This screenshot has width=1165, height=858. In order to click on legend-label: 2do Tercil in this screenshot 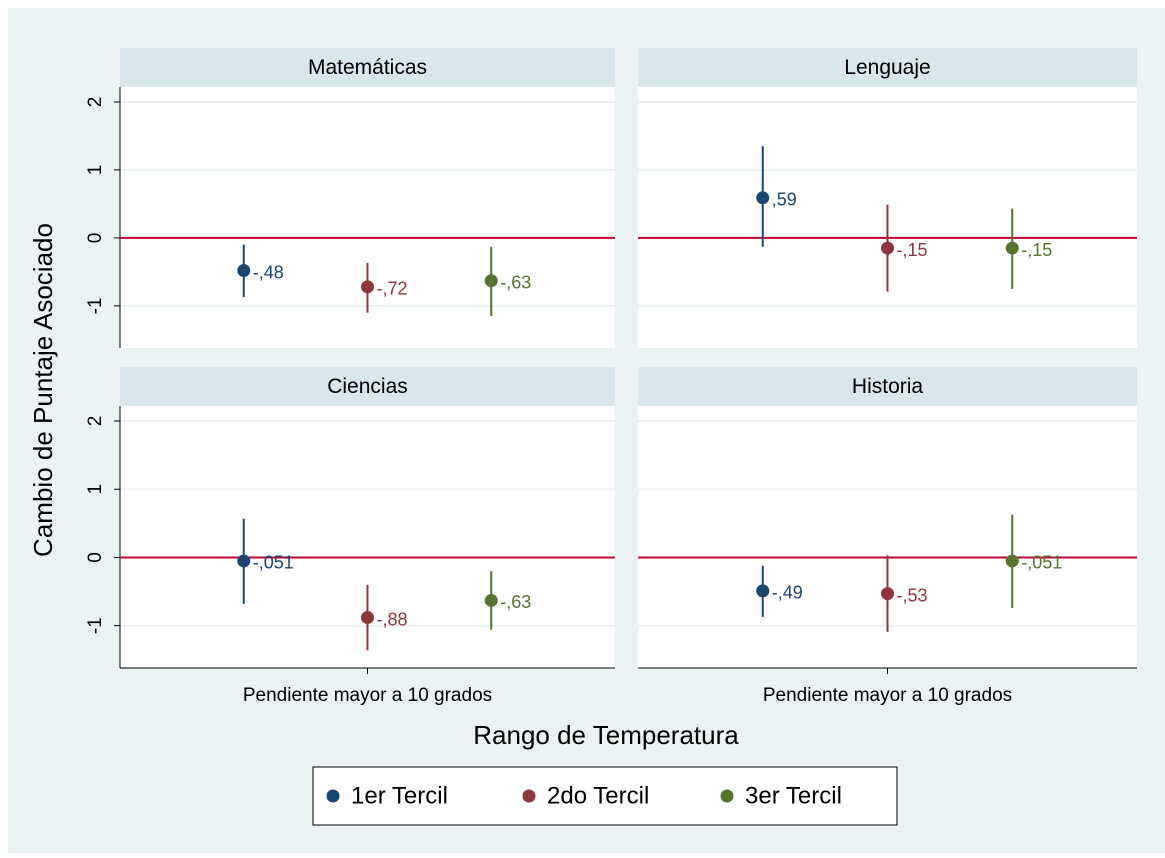, I will do `click(598, 795)`.